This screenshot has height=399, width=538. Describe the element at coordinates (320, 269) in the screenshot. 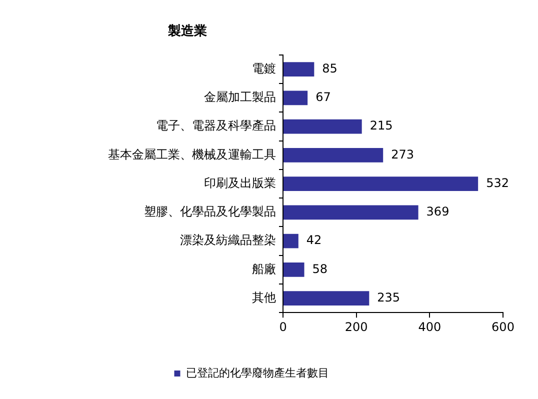

I see `data-label: 58` at that location.